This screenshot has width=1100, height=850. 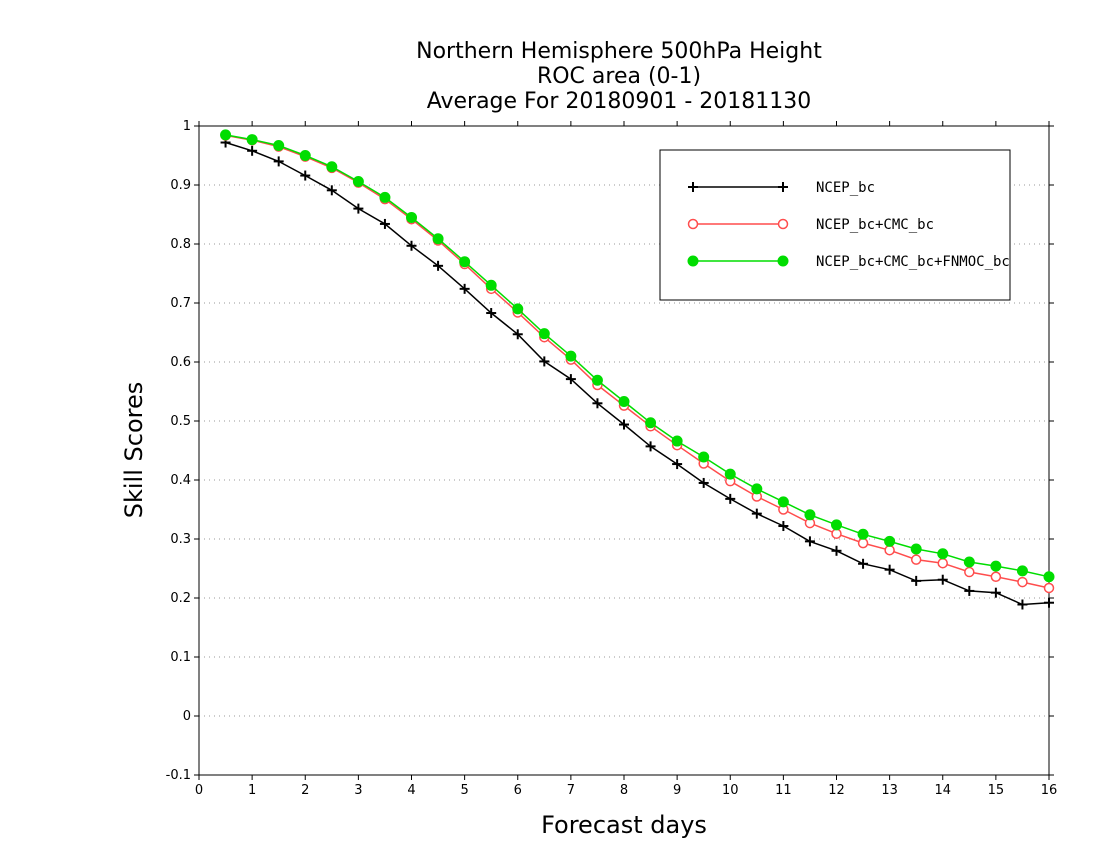 What do you see at coordinates (518, 790) in the screenshot?
I see `x-tick-label: 6` at bounding box center [518, 790].